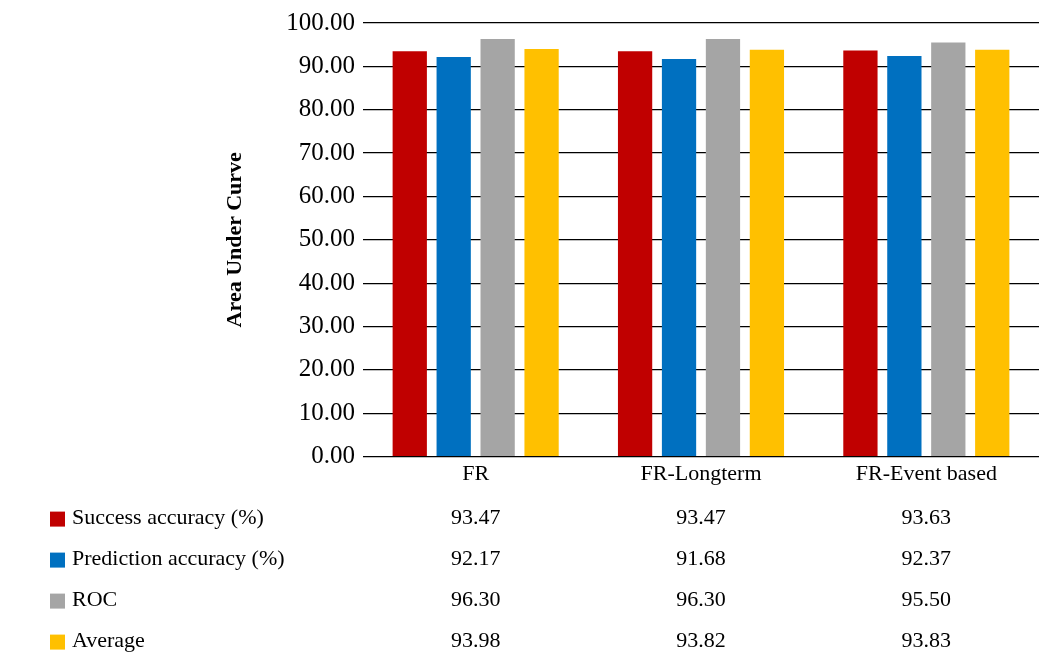 Image resolution: width=1041 pixels, height=661 pixels. I want to click on legend-label: Average, so click(108, 640).